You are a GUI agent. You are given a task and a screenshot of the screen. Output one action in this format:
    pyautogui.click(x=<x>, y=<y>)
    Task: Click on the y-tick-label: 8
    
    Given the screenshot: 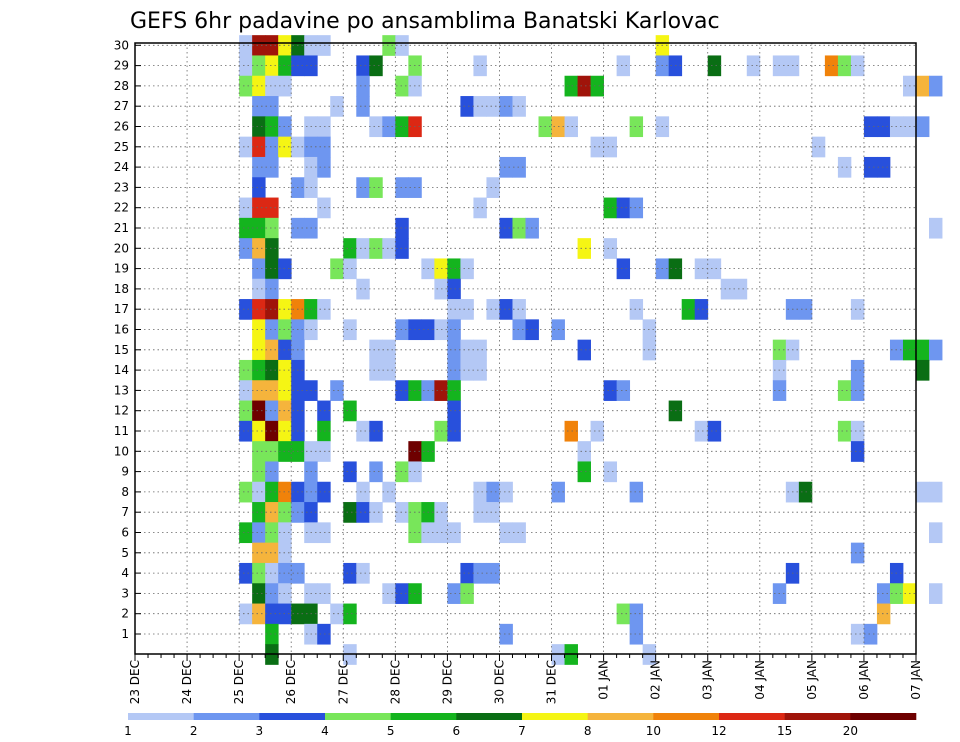 What is the action you would take?
    pyautogui.click(x=125, y=492)
    